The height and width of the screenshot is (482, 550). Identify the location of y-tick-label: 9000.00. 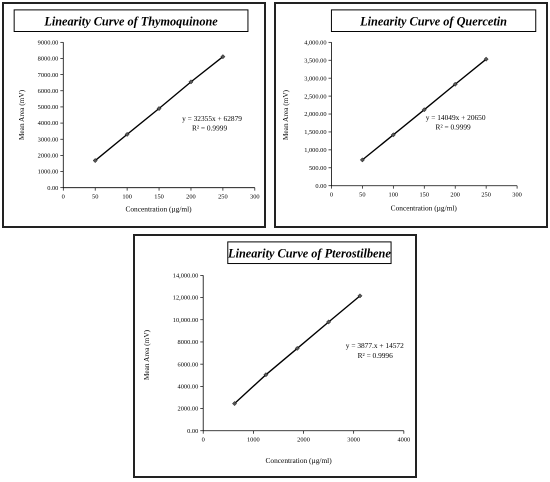
(48, 42).